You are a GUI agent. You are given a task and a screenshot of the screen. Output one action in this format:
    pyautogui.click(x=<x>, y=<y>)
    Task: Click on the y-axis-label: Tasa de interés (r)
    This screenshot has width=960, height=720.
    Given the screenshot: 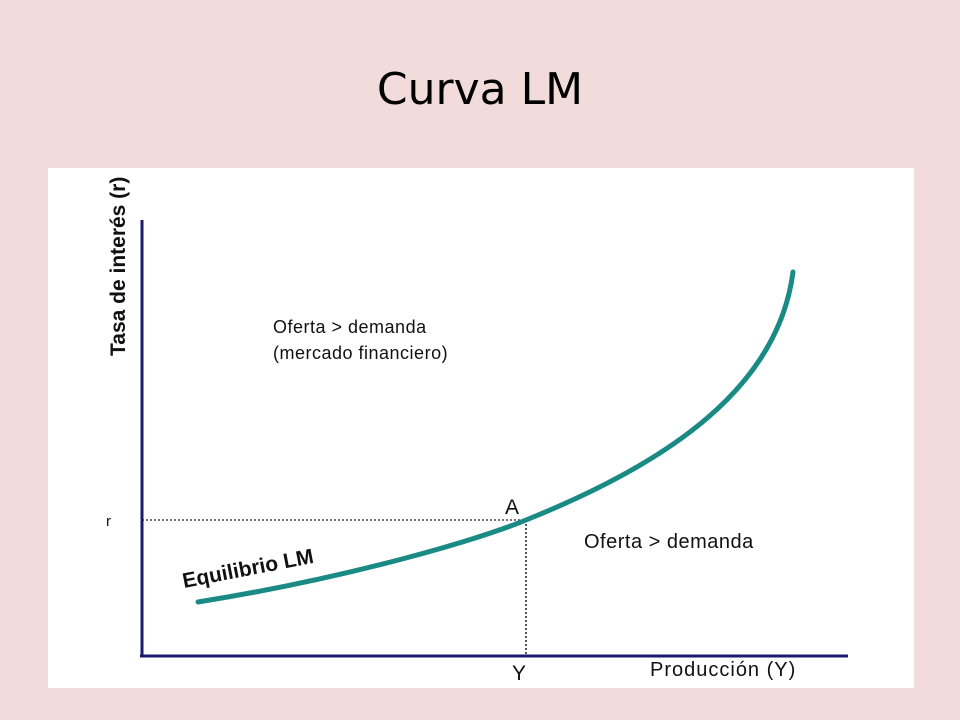 What is the action you would take?
    pyautogui.click(x=118, y=266)
    